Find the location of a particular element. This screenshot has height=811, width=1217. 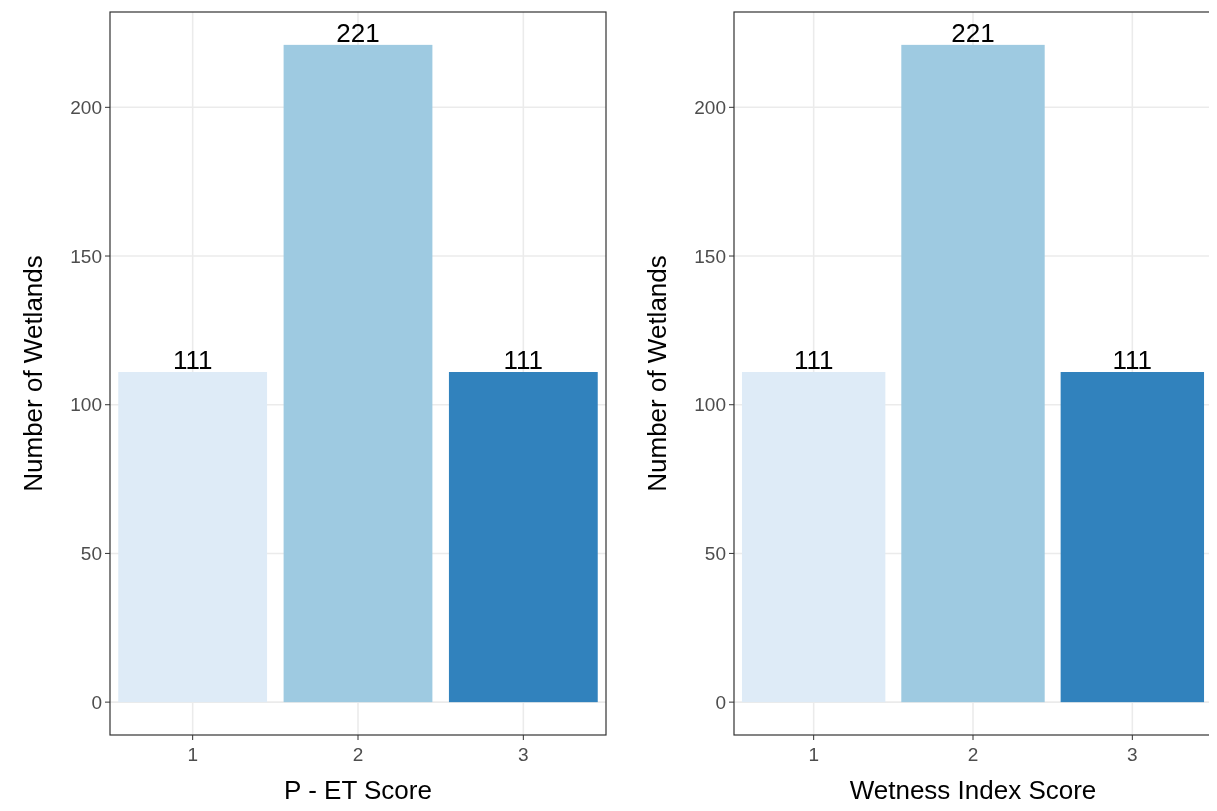

x-axis-title: Wetness Index Score is located at coordinates (973, 790).